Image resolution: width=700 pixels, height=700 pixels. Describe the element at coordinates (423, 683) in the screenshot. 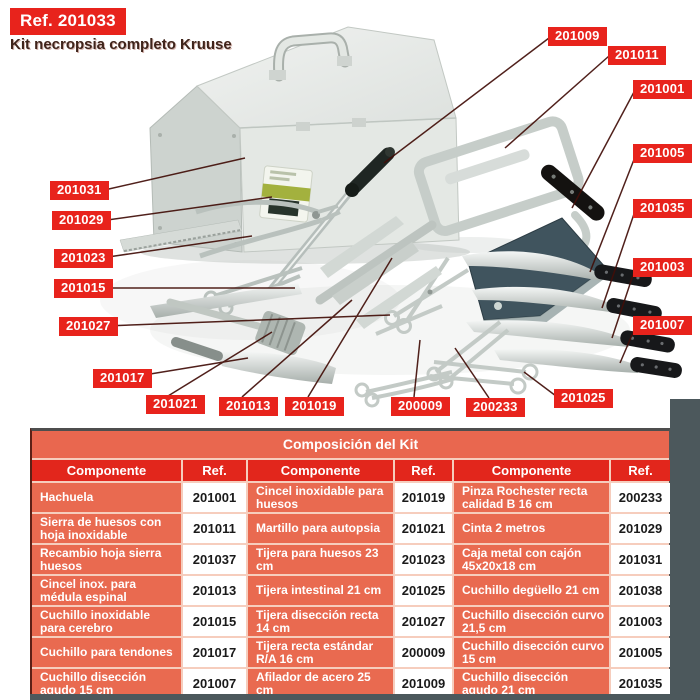

I see `ref-cell: 201009` at that location.